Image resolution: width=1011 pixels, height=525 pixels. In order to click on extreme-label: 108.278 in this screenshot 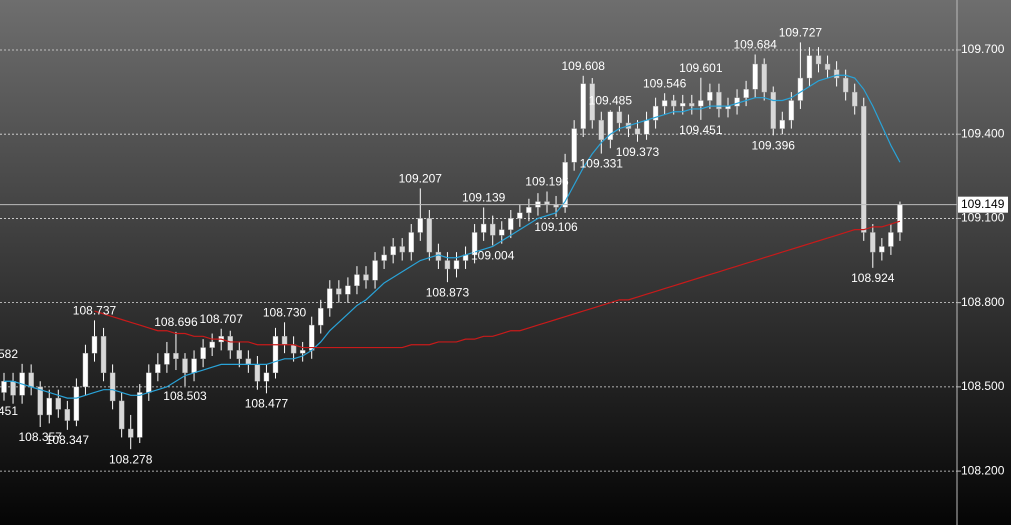, I will do `click(131, 459)`.